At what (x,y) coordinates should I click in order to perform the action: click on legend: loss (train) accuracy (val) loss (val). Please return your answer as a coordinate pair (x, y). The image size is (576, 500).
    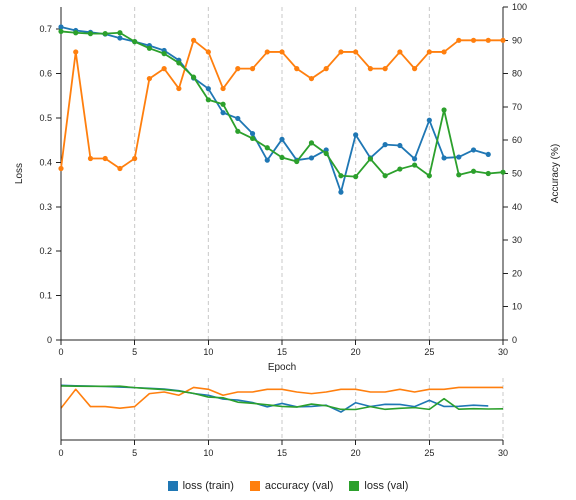
    Looking at the image, I should click on (288, 486).